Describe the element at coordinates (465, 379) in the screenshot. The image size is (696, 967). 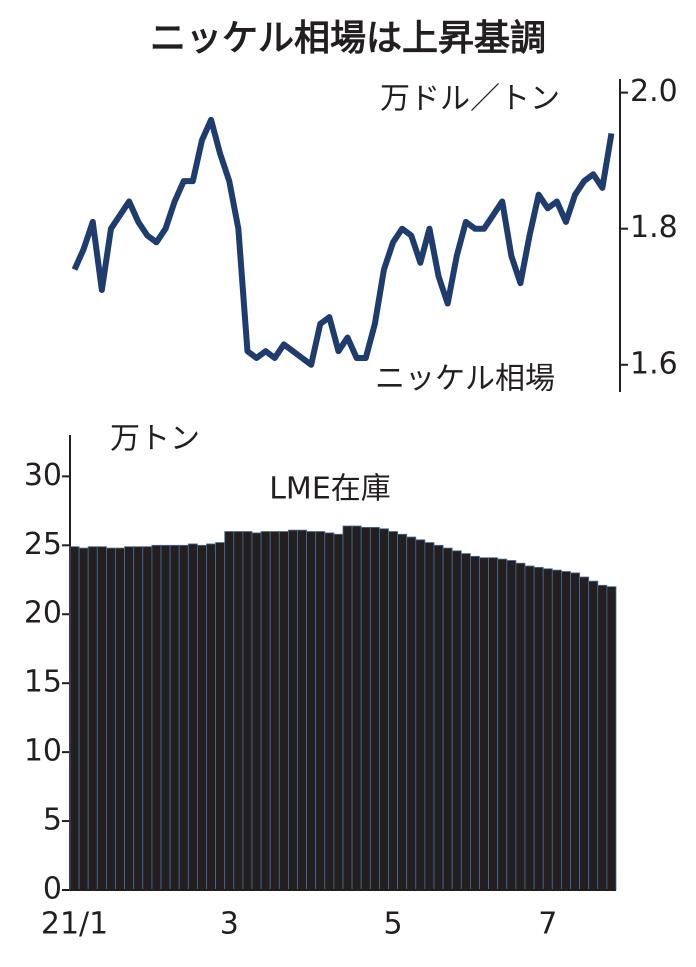
I see `legend-label: ニッケル相場` at that location.